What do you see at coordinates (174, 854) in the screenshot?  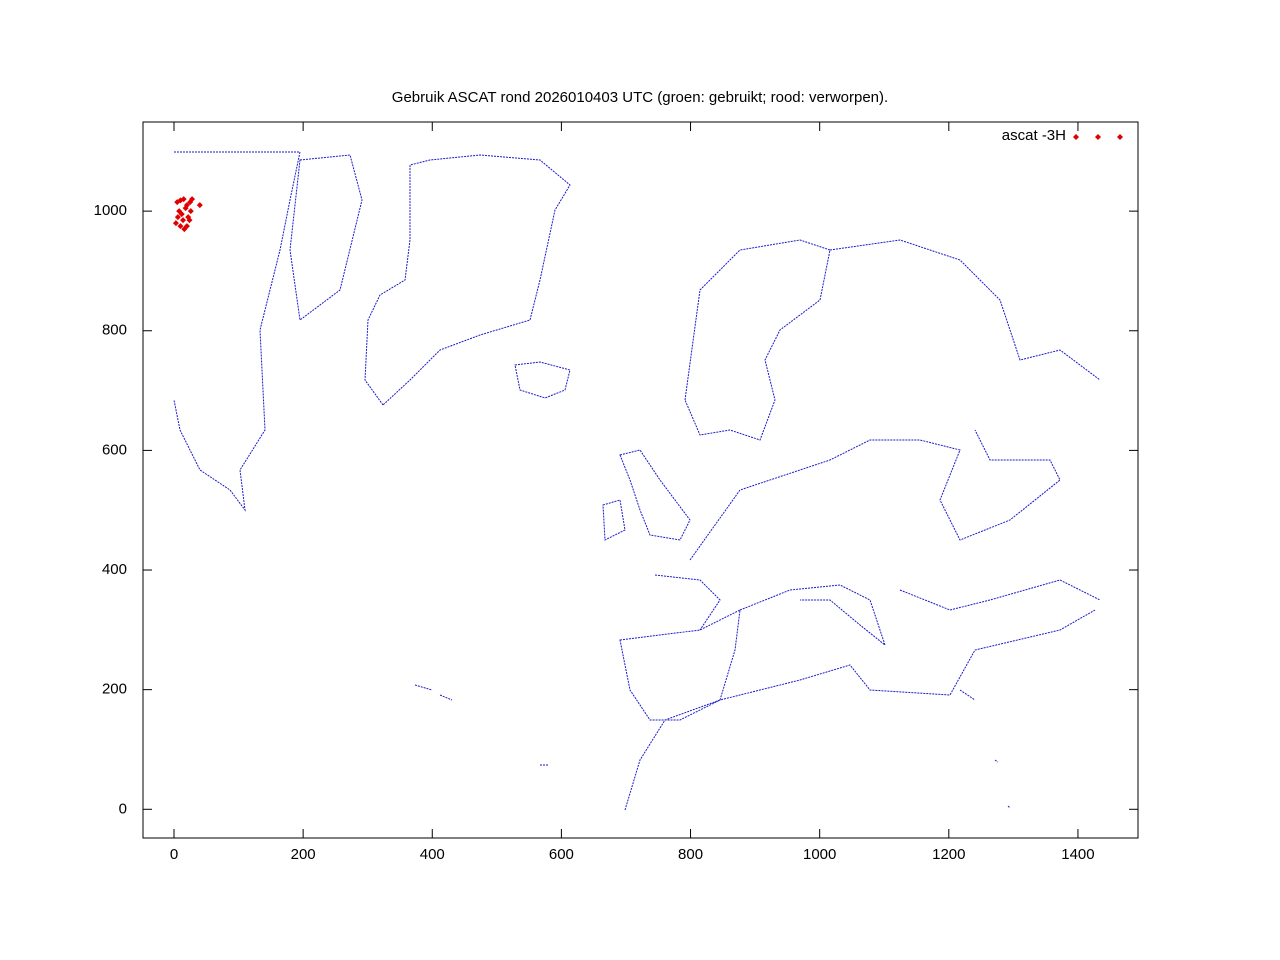 I see `x-tick-label: 0` at bounding box center [174, 854].